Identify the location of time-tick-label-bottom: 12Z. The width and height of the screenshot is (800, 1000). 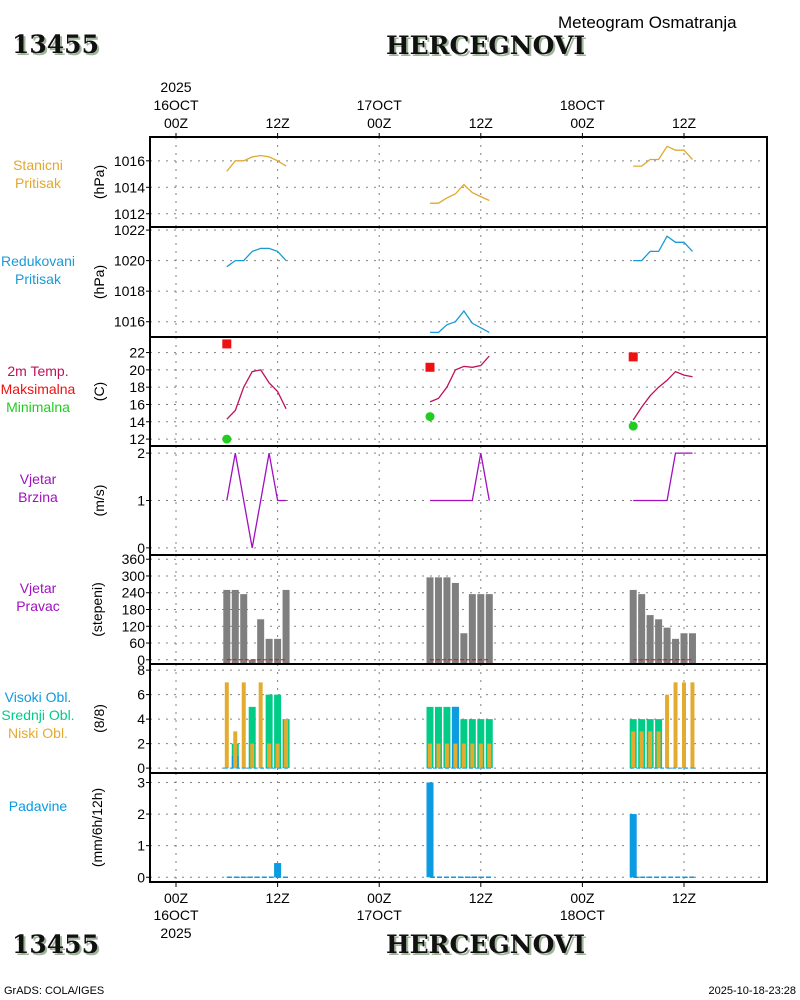
(481, 898).